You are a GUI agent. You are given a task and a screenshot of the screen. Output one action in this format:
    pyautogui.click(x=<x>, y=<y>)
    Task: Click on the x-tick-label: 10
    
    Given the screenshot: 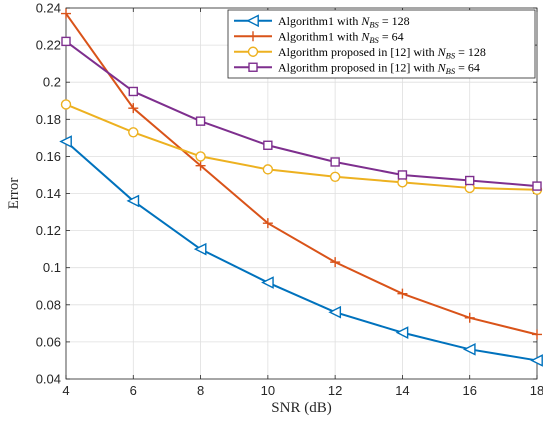 What is the action you would take?
    pyautogui.click(x=268, y=390)
    